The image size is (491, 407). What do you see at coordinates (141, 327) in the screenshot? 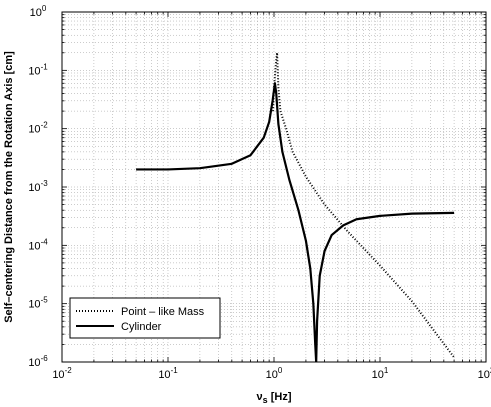
I see `legend-label-cylinder: Cylinder` at bounding box center [141, 327].